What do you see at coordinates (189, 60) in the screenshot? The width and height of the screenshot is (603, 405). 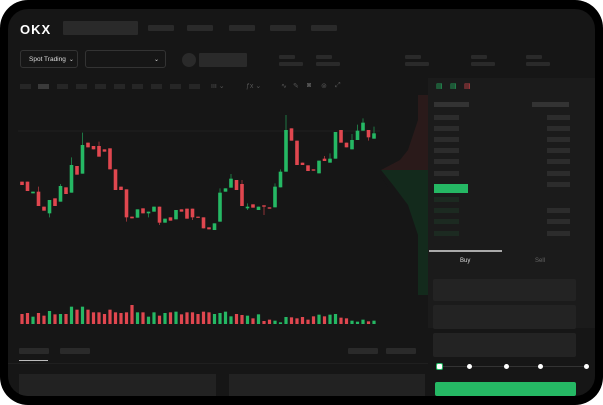 I see `coin-avatar` at bounding box center [189, 60].